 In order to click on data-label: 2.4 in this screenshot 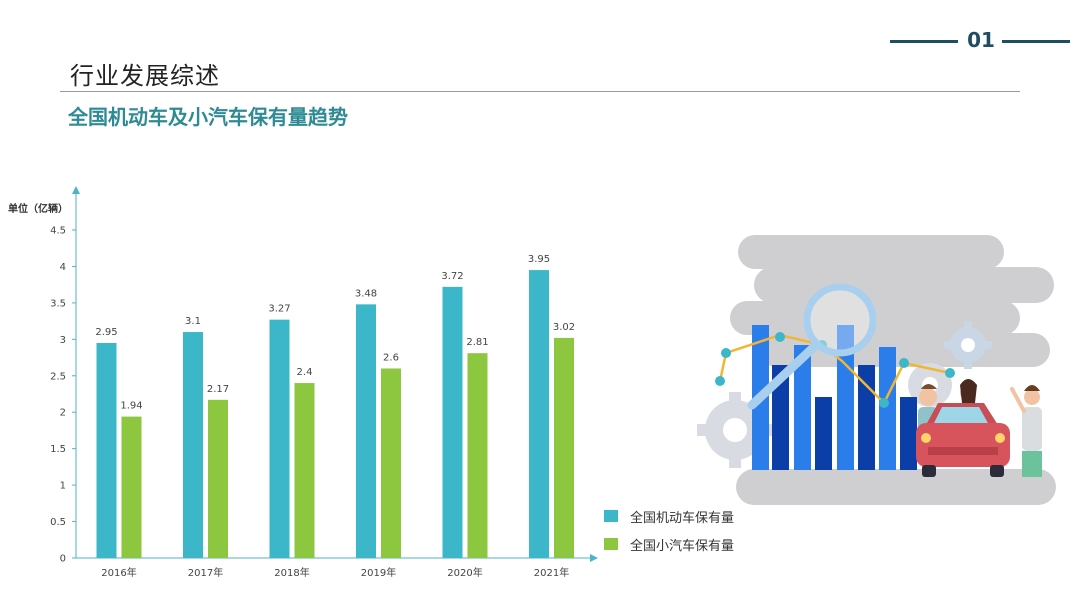, I will do `click(305, 372)`.